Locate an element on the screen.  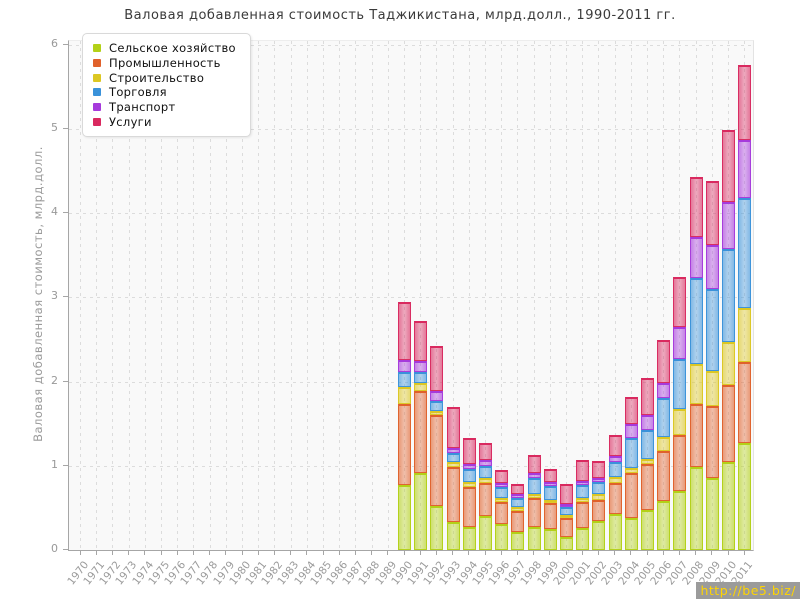
bar-segment-2009-Торговля is located at coordinates (712, 330).